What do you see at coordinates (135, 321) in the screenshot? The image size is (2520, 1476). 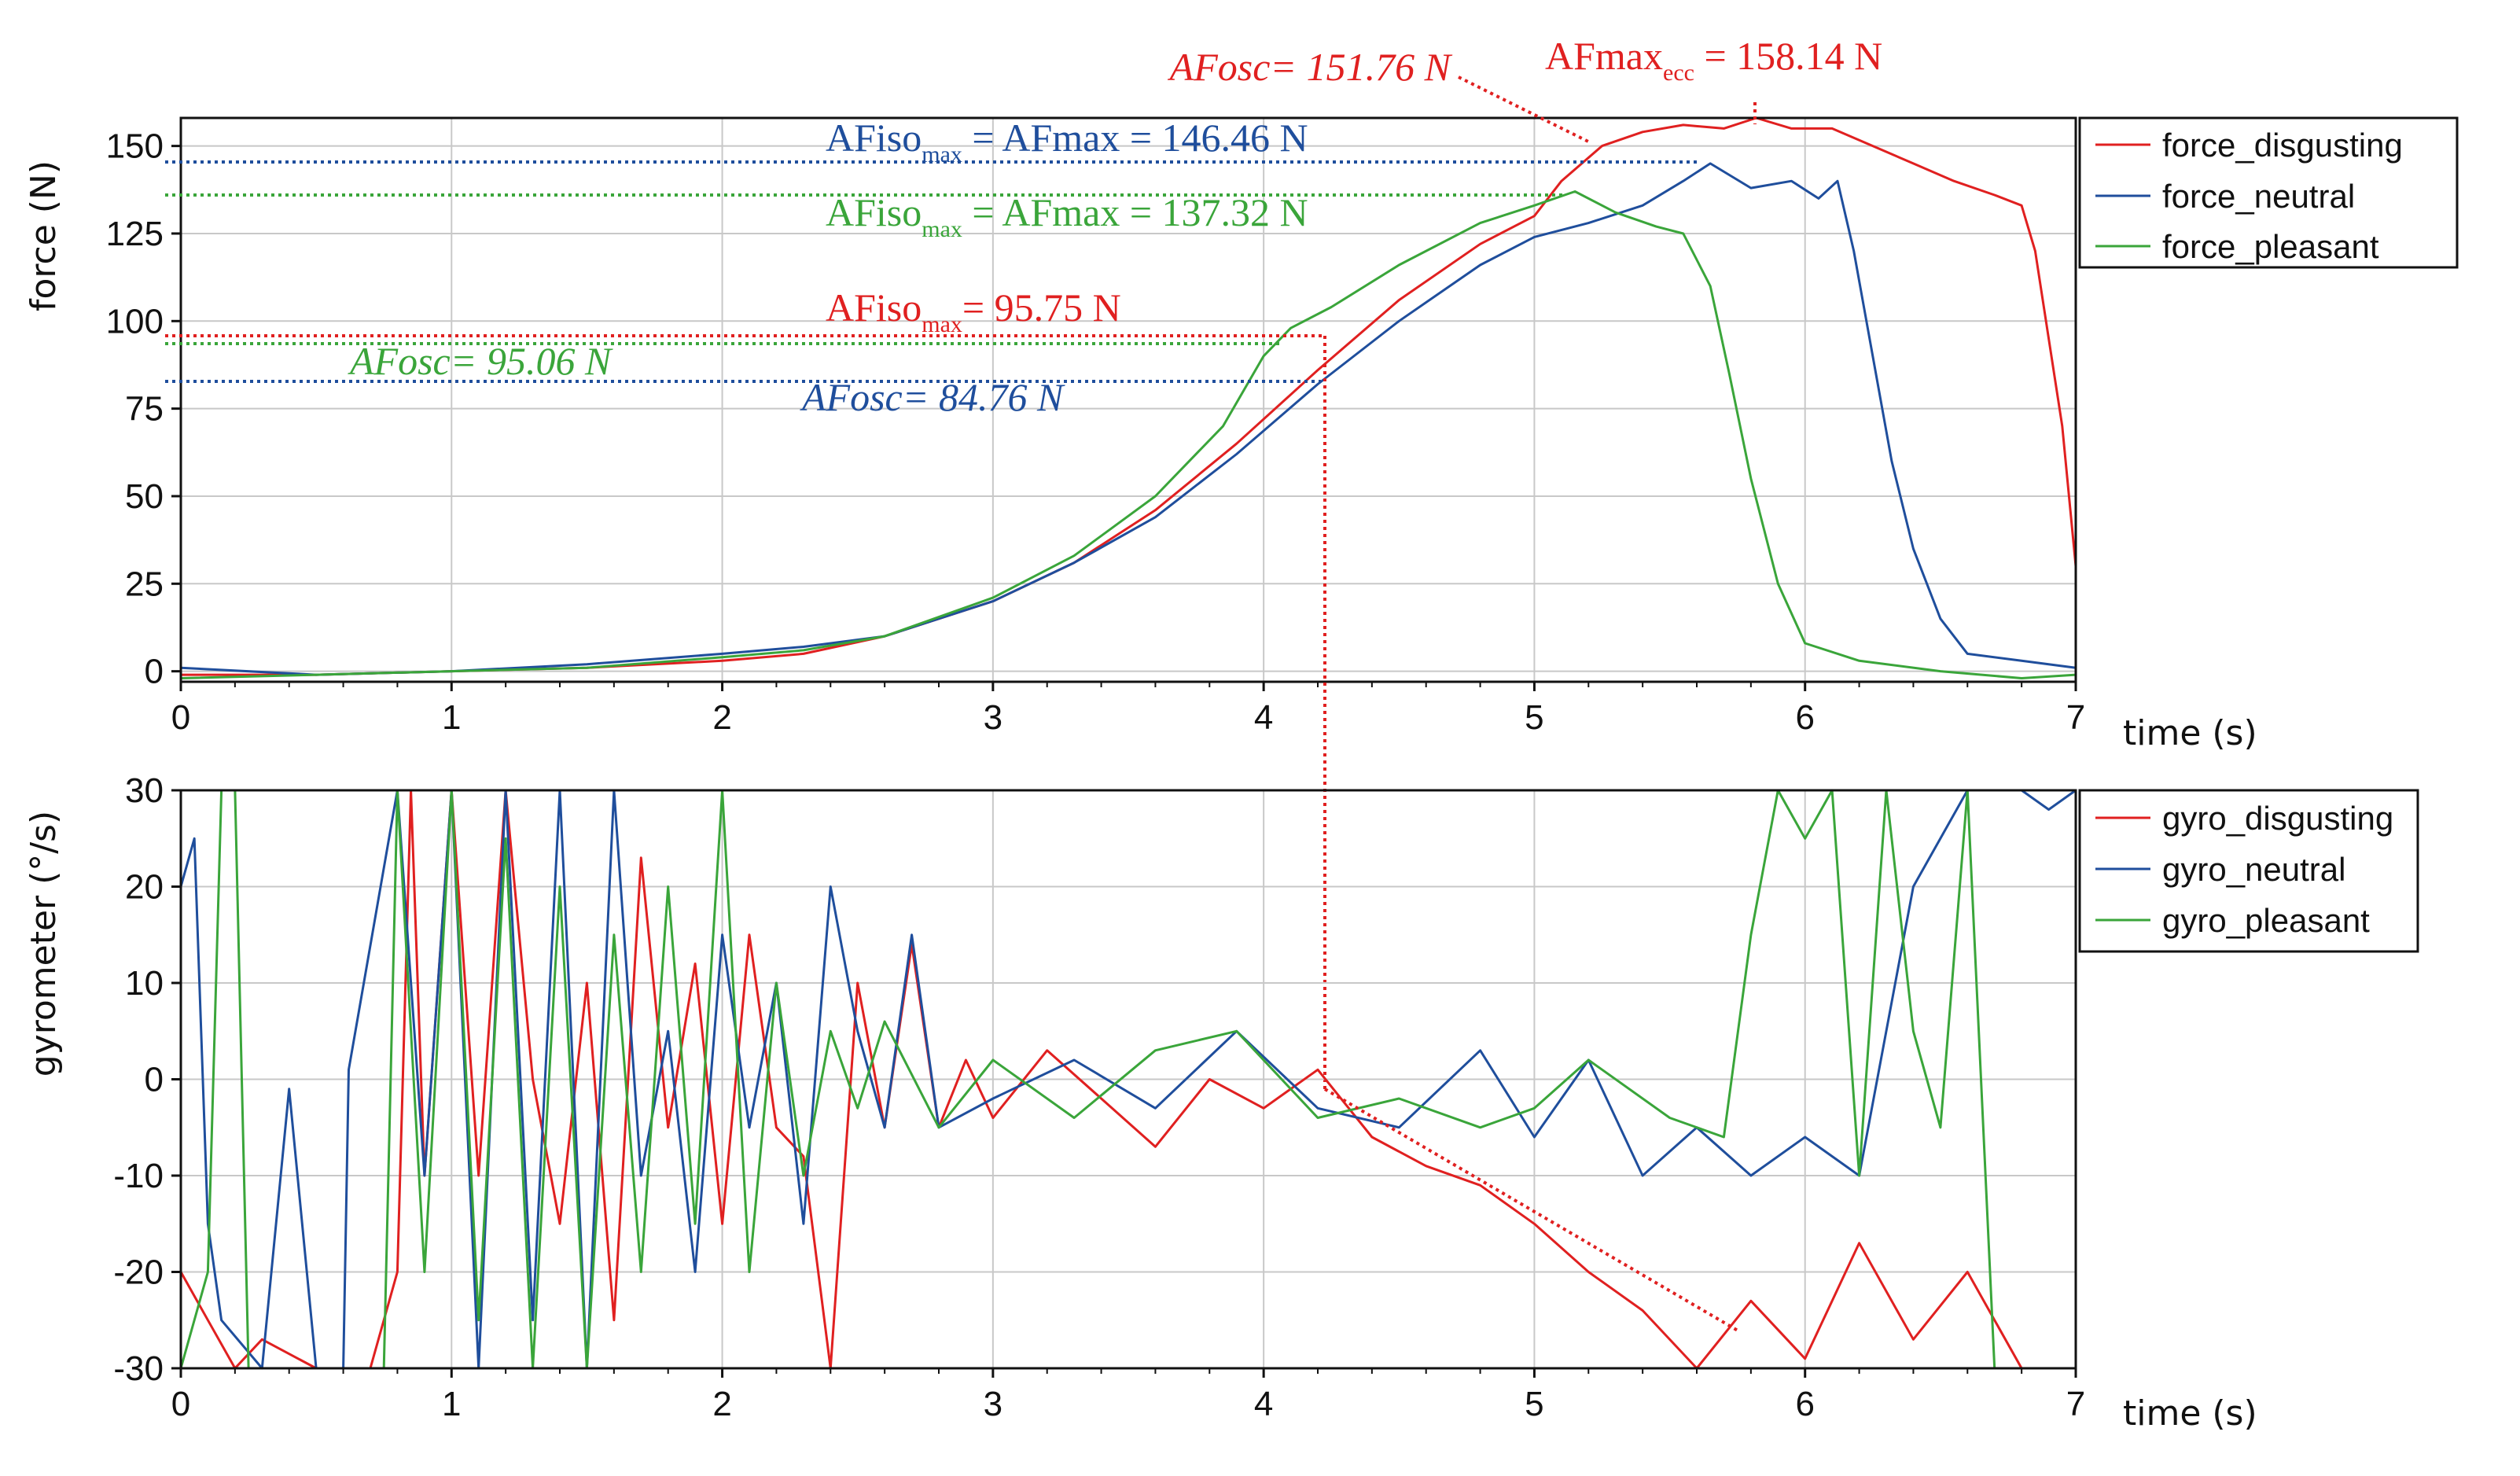 I see `force-y-tick-label: 100` at bounding box center [135, 321].